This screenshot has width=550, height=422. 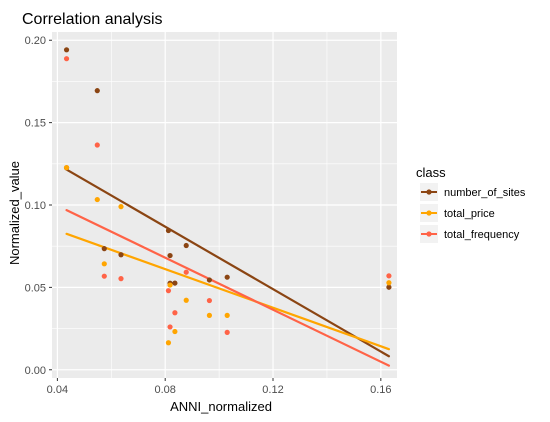 I want to click on y-tick-label: 0.10, so click(x=35, y=206).